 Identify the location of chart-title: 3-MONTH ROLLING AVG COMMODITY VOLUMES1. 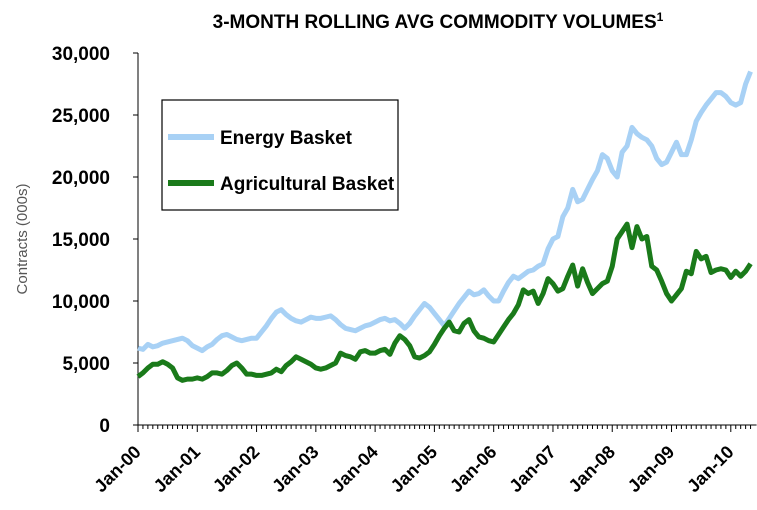
(438, 21).